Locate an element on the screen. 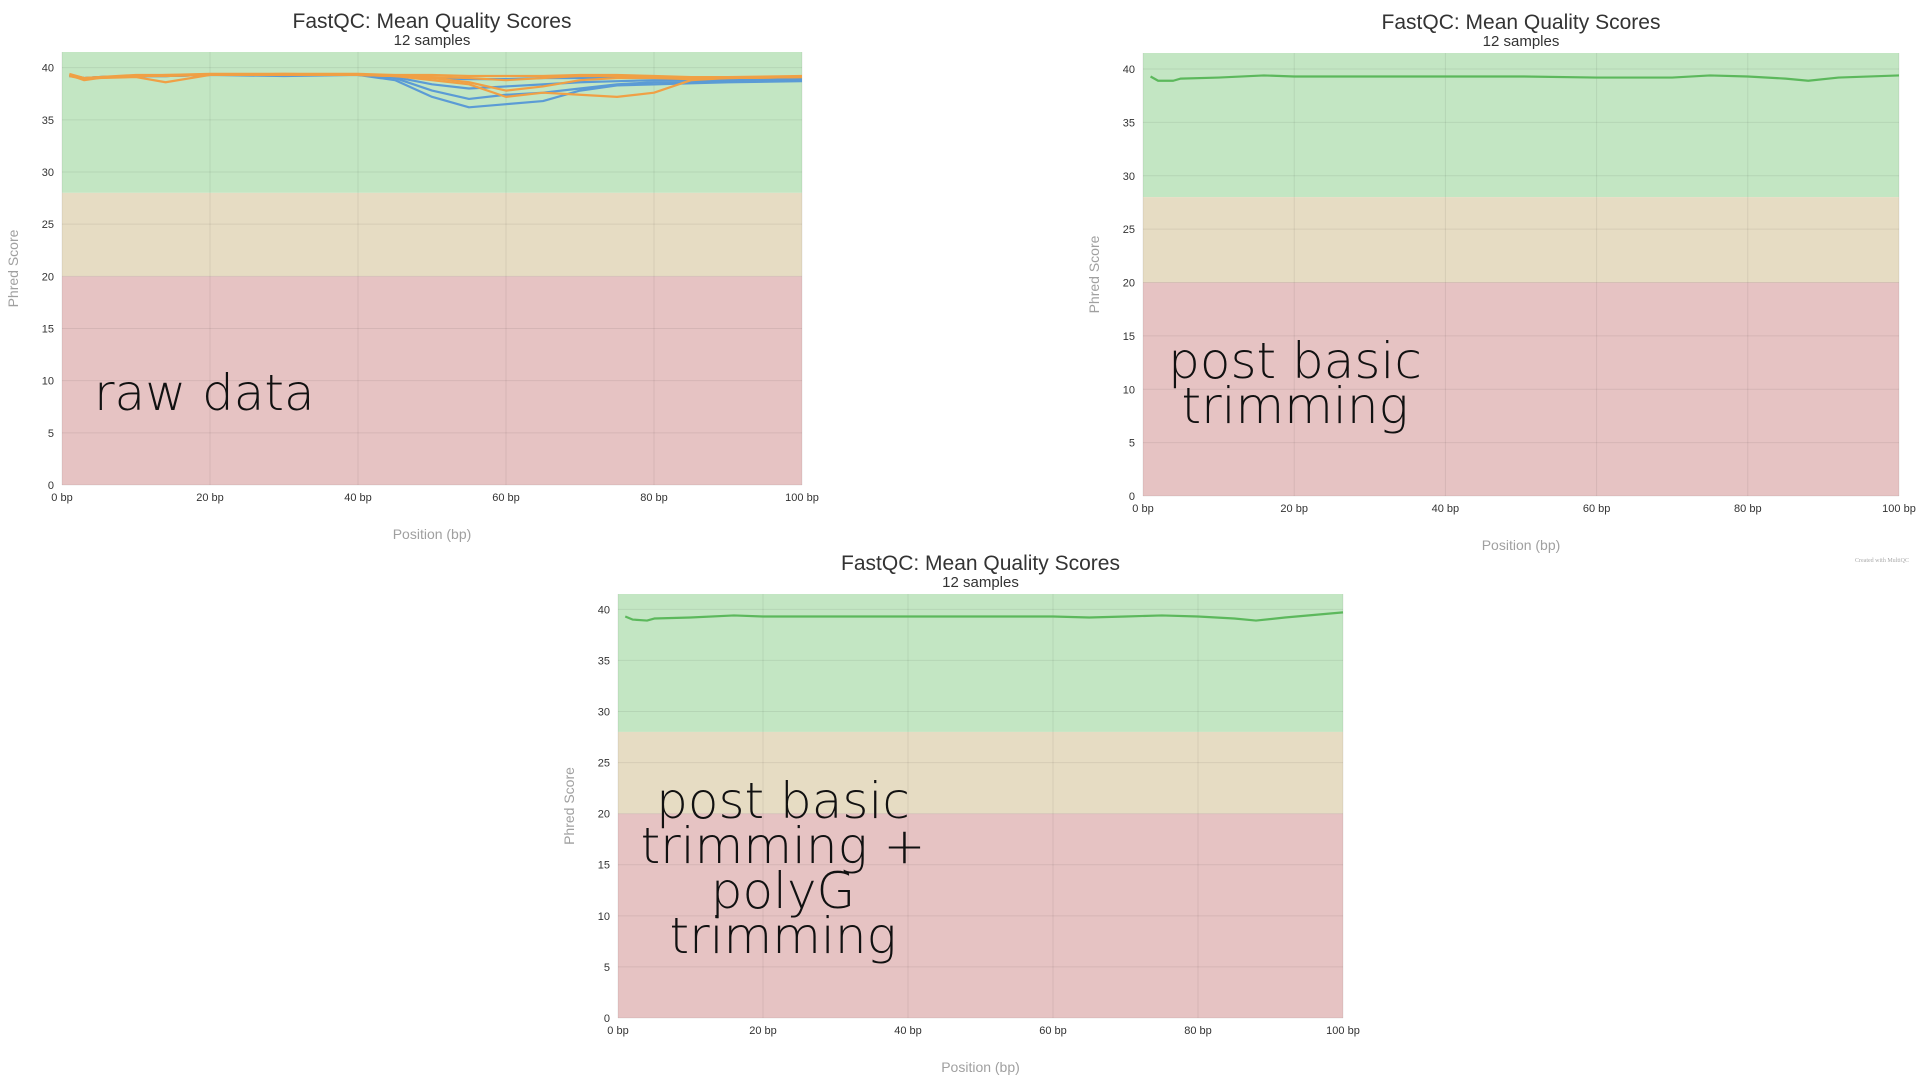 The height and width of the screenshot is (1080, 1920). credit: Created with MultiQC is located at coordinates (1882, 561).